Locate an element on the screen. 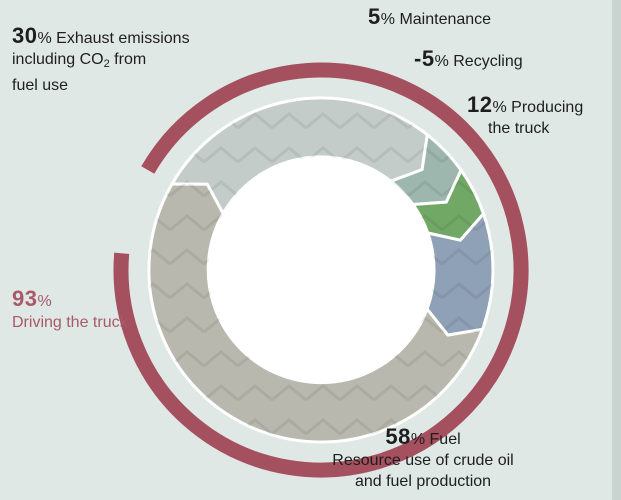  label-producing: 12% Producing the truck is located at coordinates (525, 115).